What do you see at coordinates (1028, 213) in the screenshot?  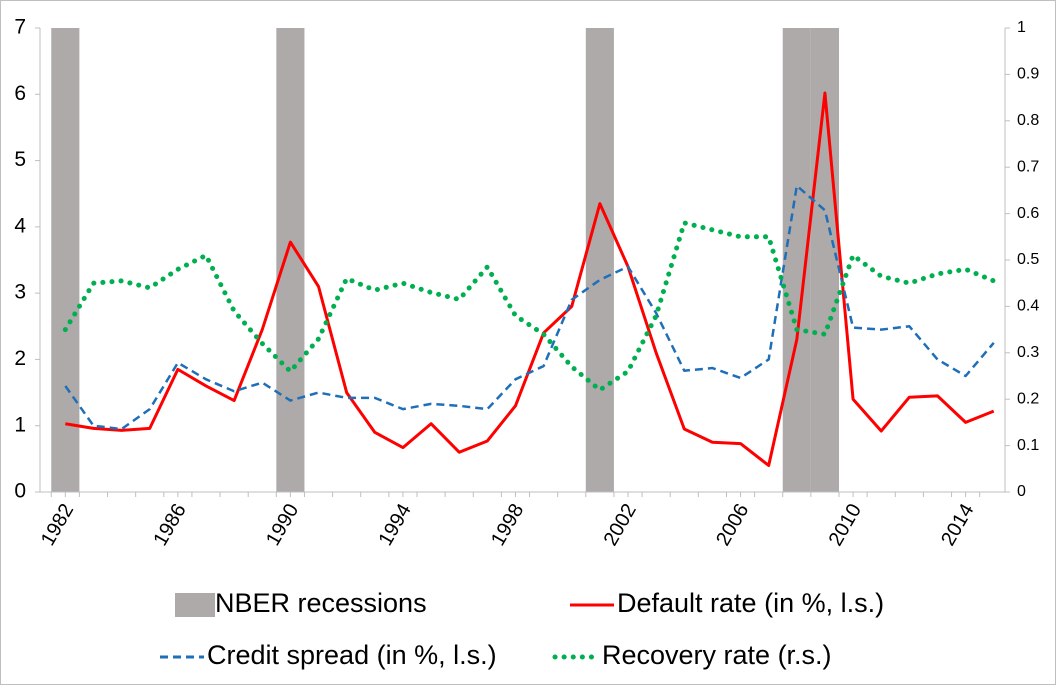 I see `y2-tick-label: 0.6` at bounding box center [1028, 213].